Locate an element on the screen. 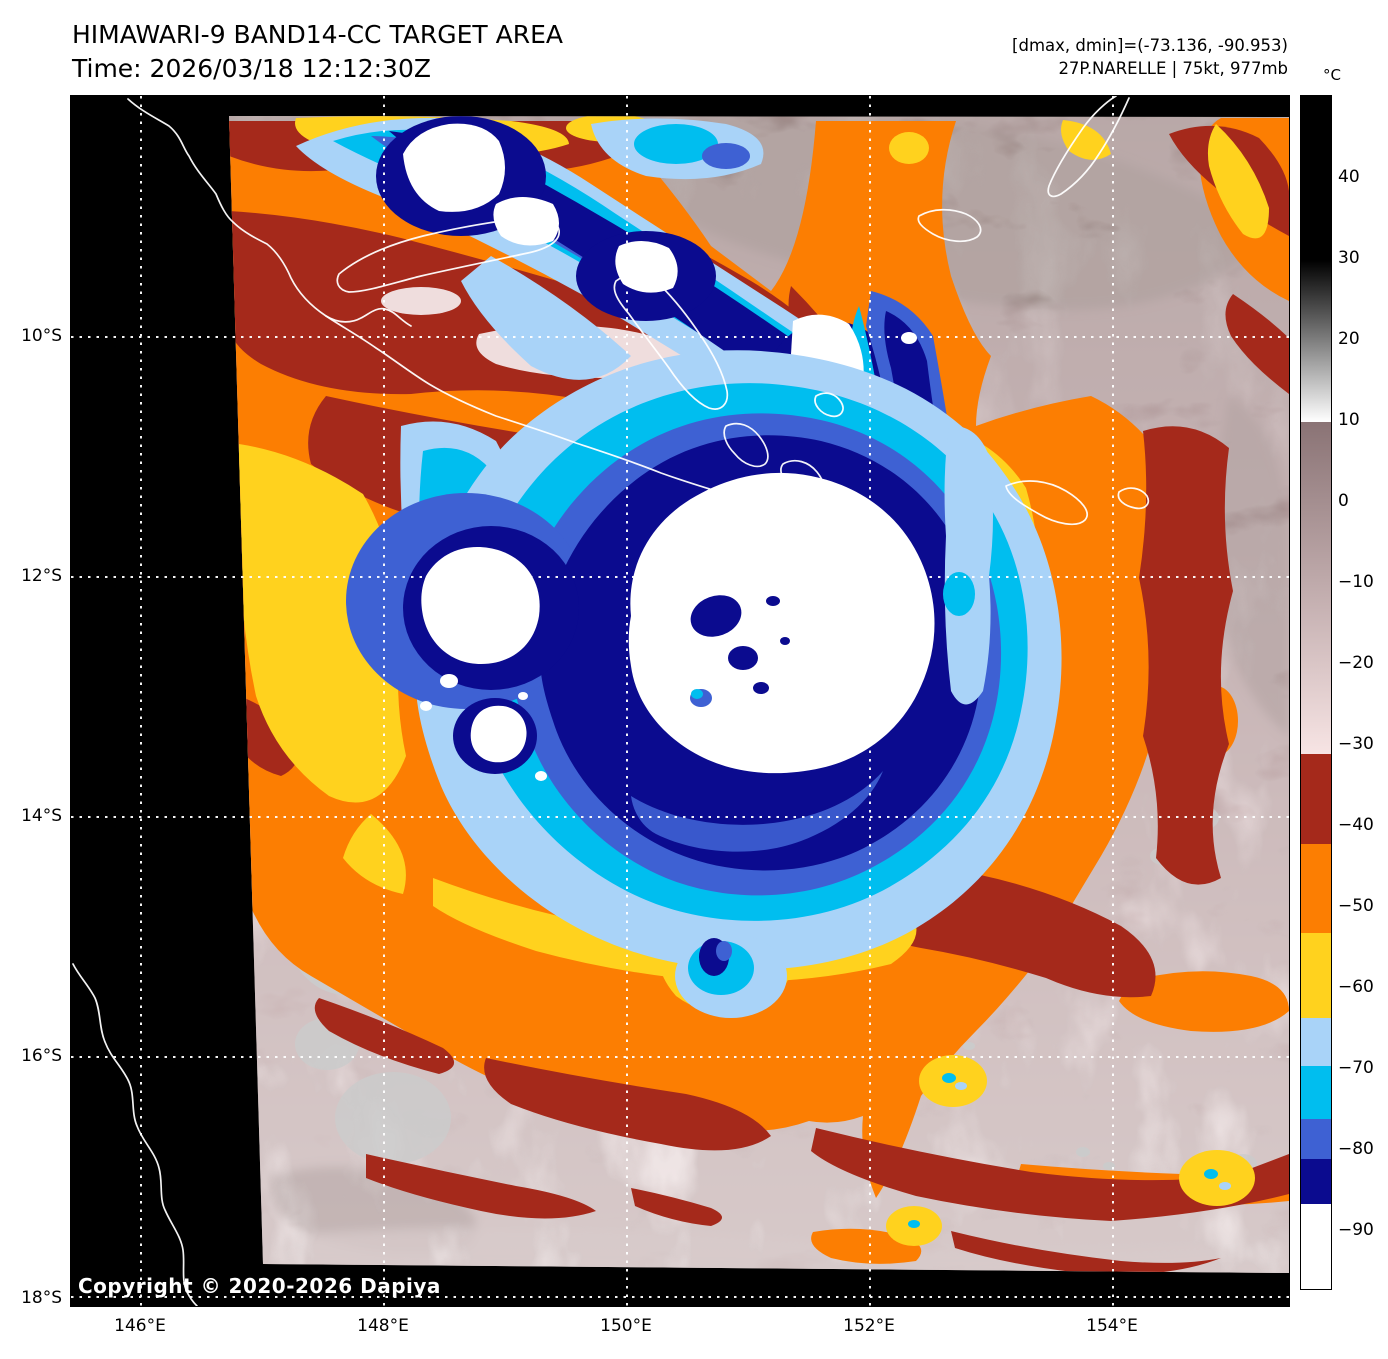 The width and height of the screenshot is (1388, 1359). colorbar is located at coordinates (1316, 692).